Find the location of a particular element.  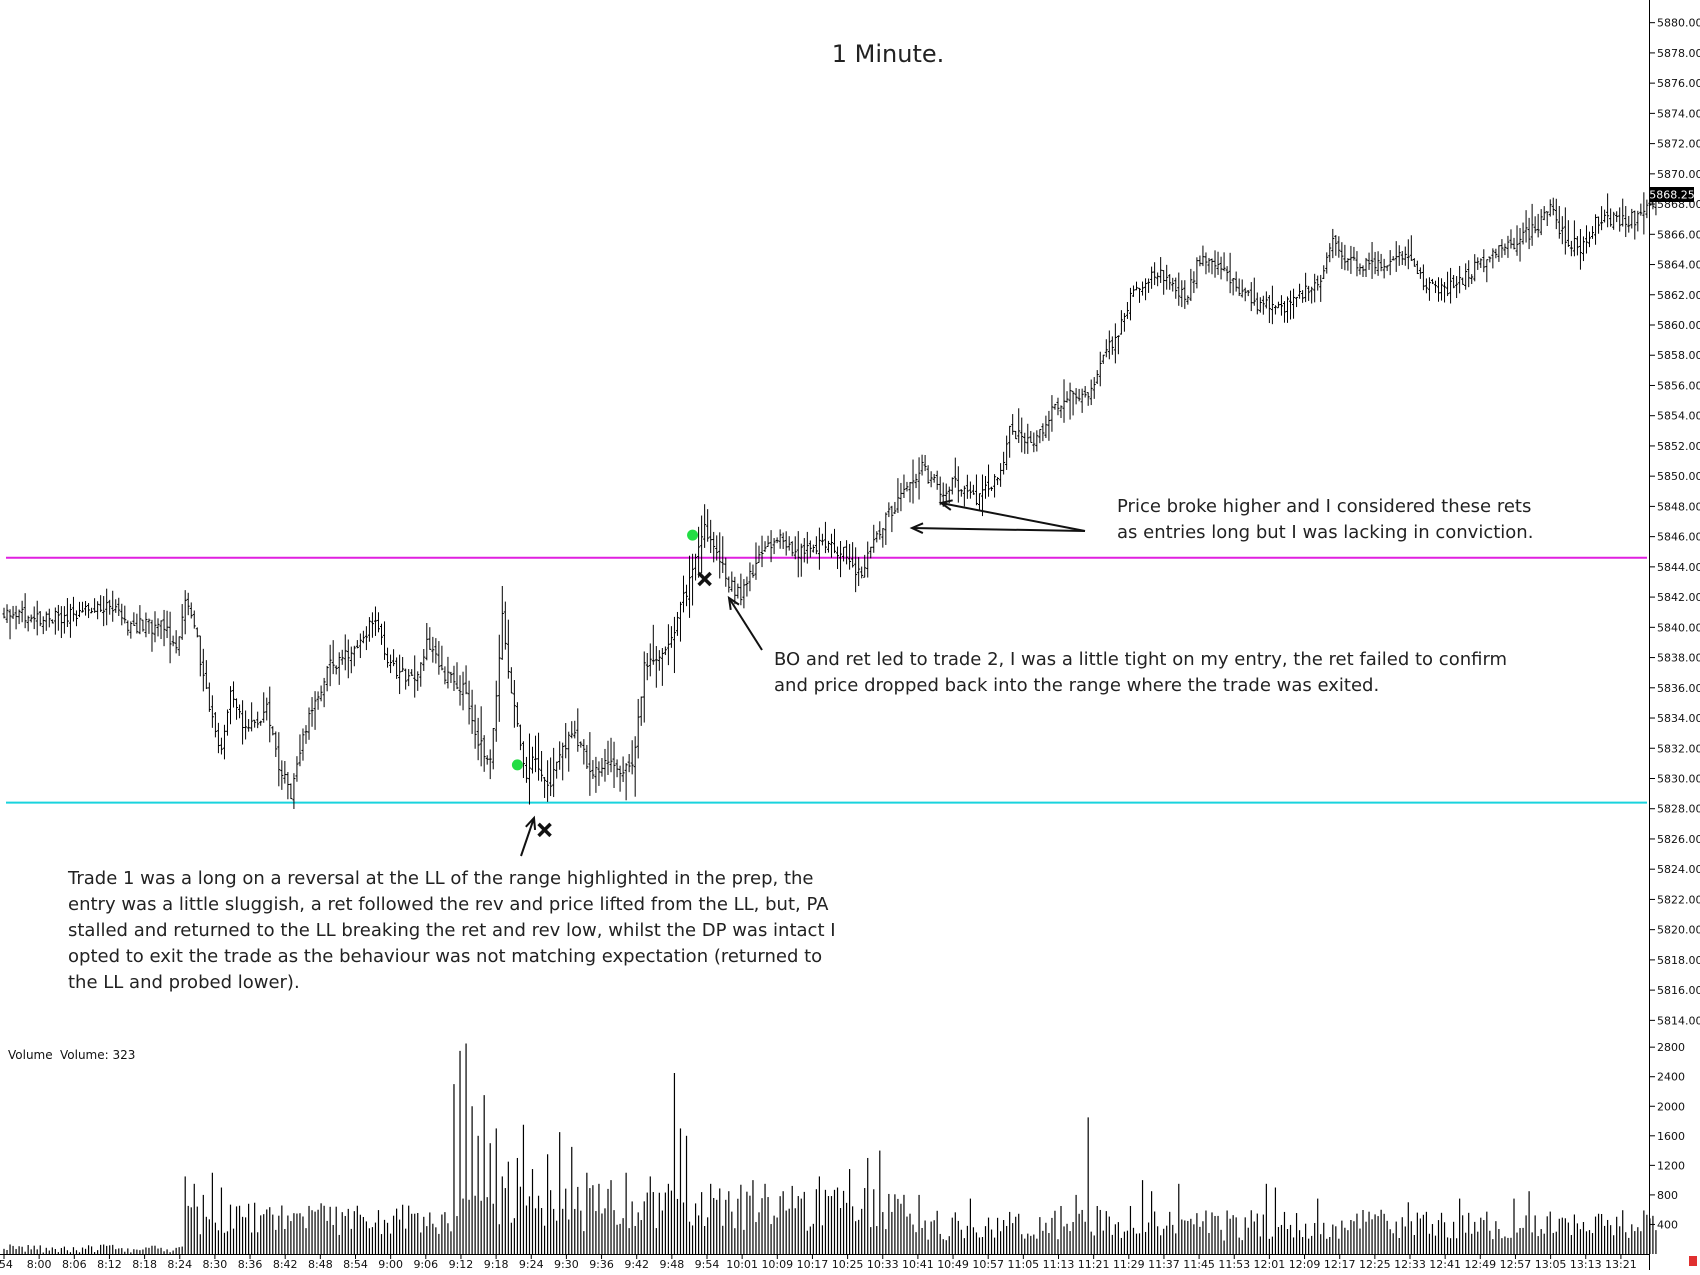

time-tick-label: 9:42 is located at coordinates (636, 1264).